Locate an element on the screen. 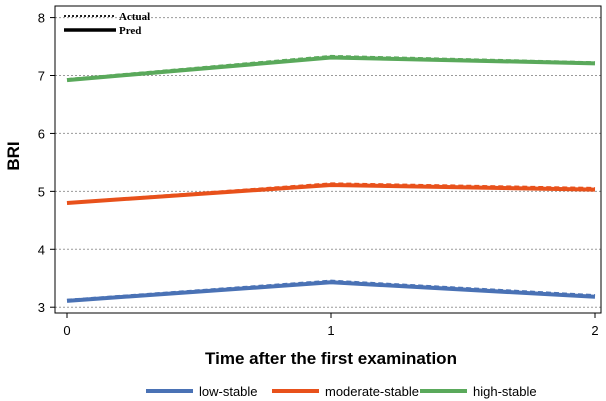 The width and height of the screenshot is (606, 401). series-legend: low-stable moderate-stable high-stable is located at coordinates (341, 391).